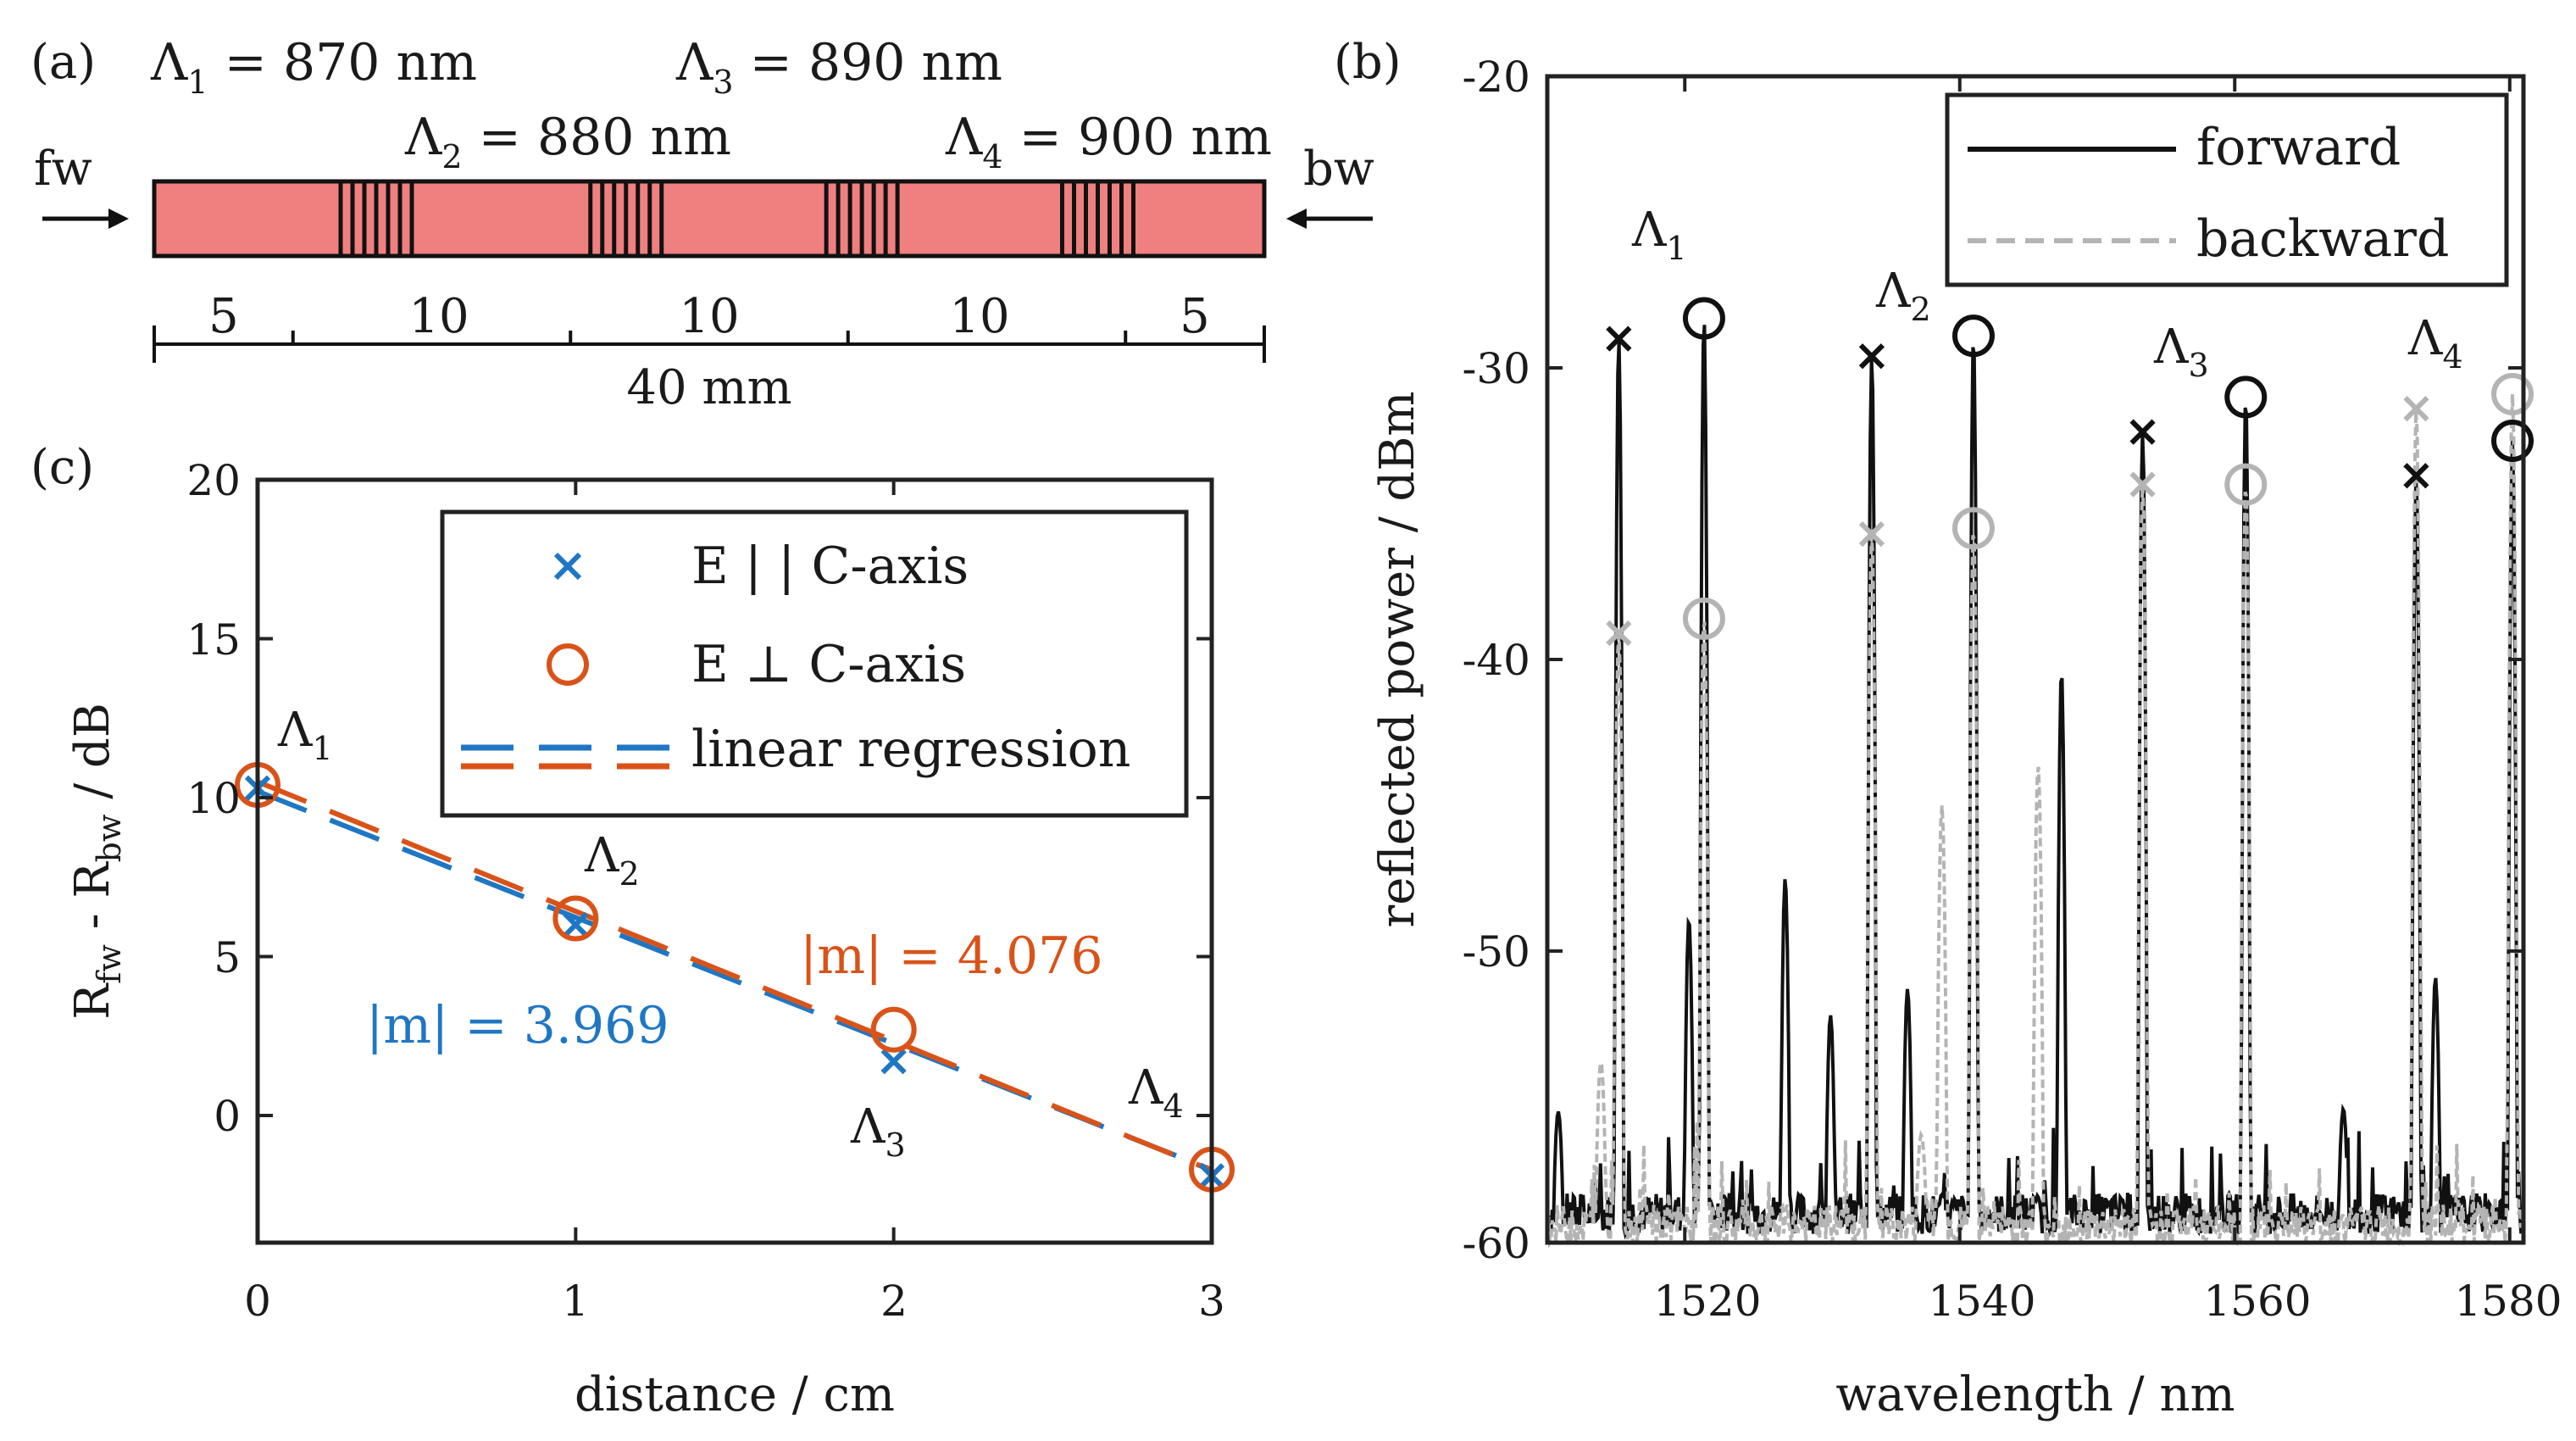  What do you see at coordinates (2181, 352) in the screenshot?
I see `b-lambda-3: Λ3` at bounding box center [2181, 352].